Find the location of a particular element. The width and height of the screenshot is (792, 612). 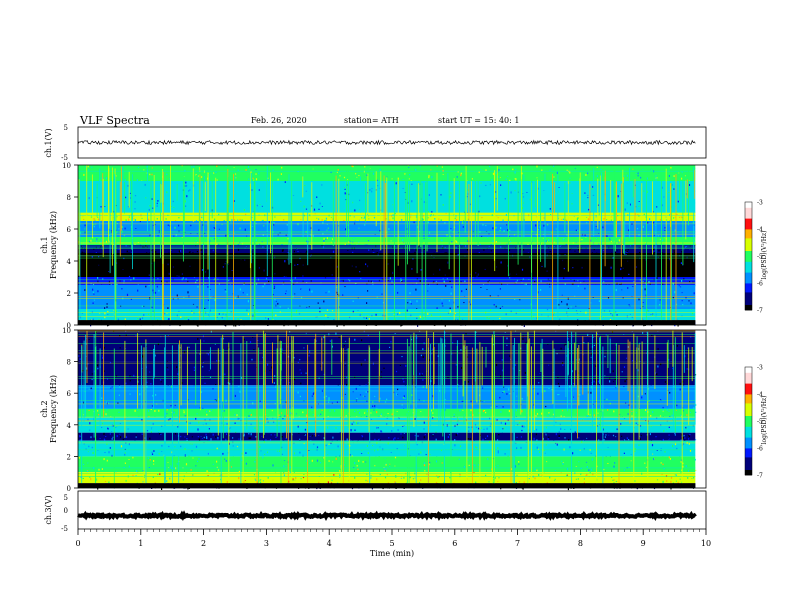

ch1-waveform-frame is located at coordinates (392, 142).